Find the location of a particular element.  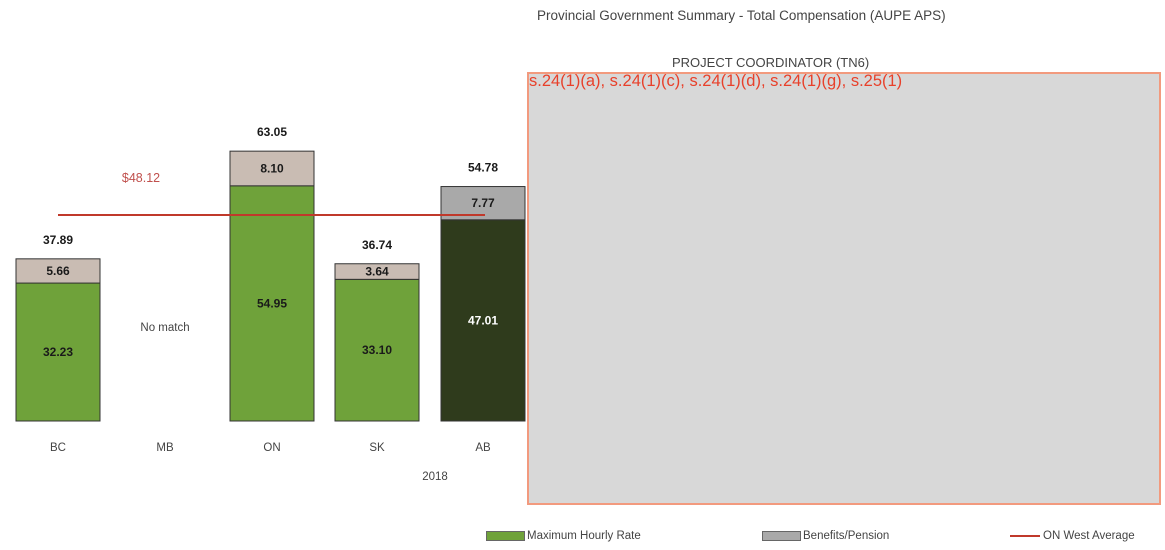

no-match-label: No match is located at coordinates (164, 328).